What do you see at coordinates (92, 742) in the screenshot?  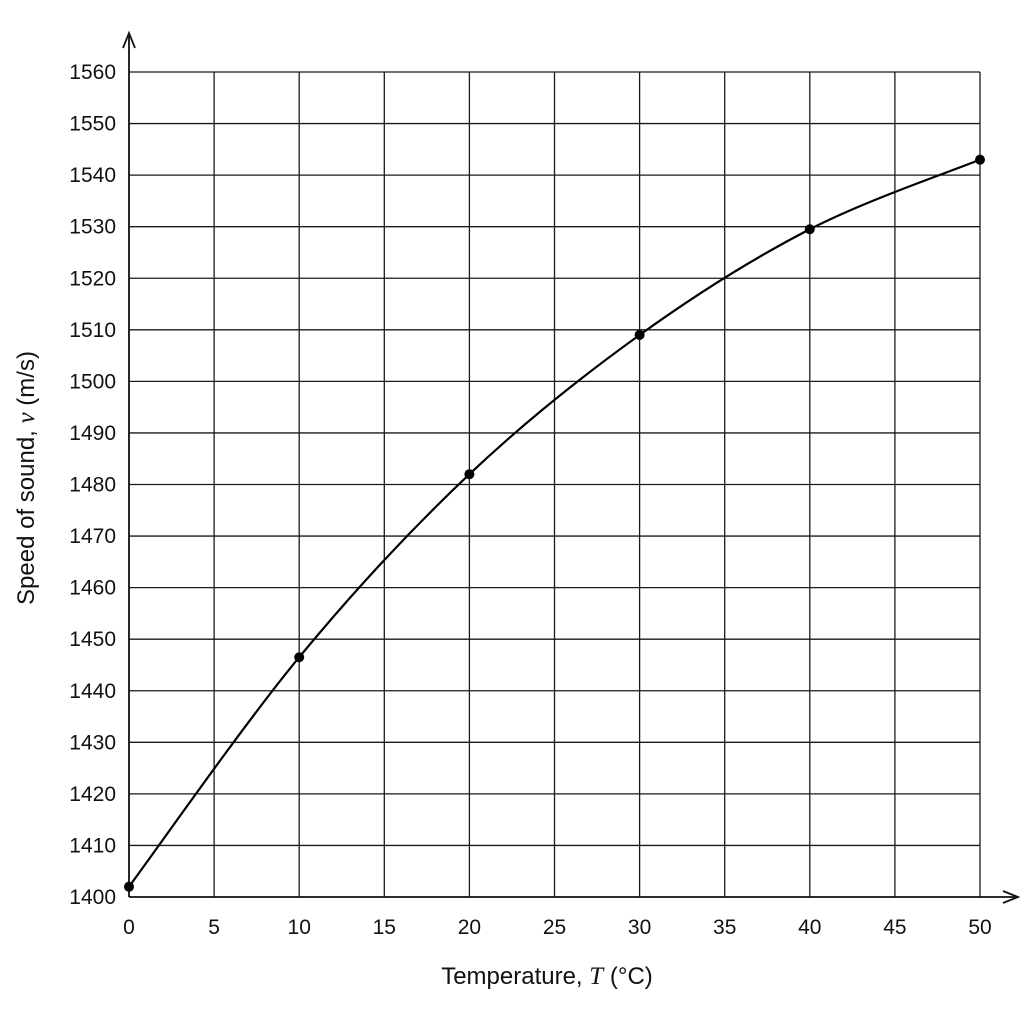 I see `y-tick-label: 1430` at bounding box center [92, 742].